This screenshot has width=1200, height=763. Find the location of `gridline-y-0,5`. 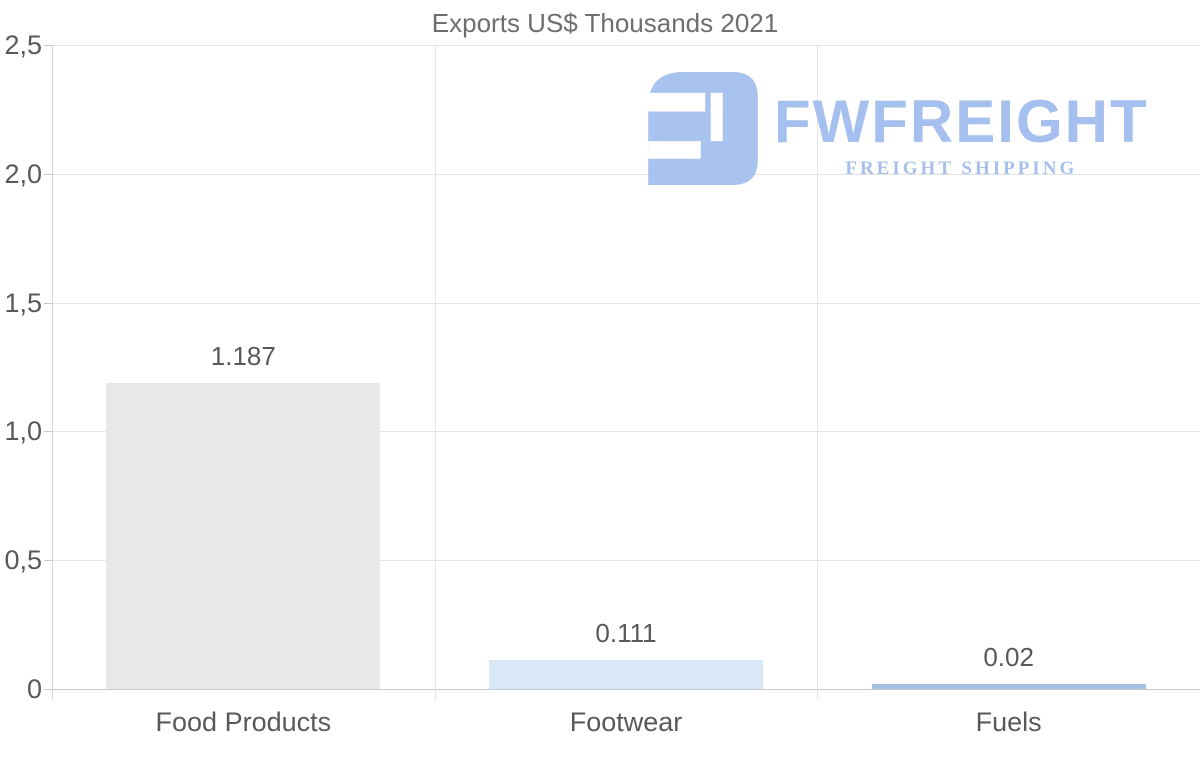

gridline-y-0,5 is located at coordinates (626, 561).